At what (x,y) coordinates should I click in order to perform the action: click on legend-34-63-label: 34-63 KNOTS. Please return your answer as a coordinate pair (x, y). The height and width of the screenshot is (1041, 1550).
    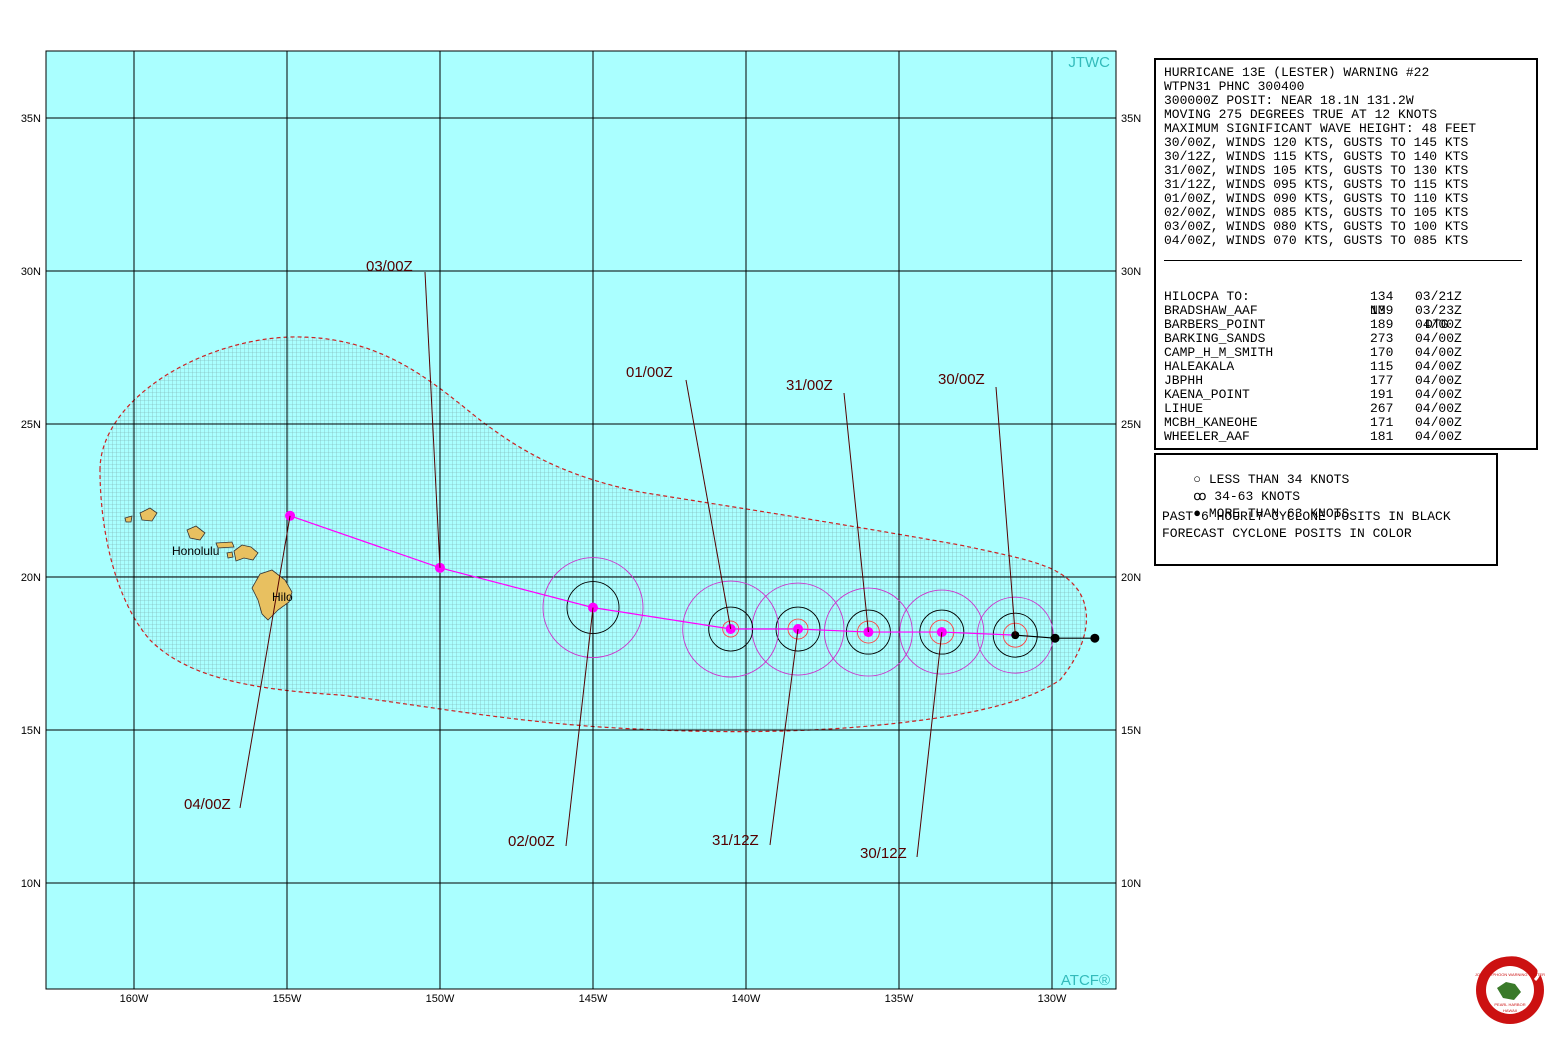
    Looking at the image, I should click on (1257, 496).